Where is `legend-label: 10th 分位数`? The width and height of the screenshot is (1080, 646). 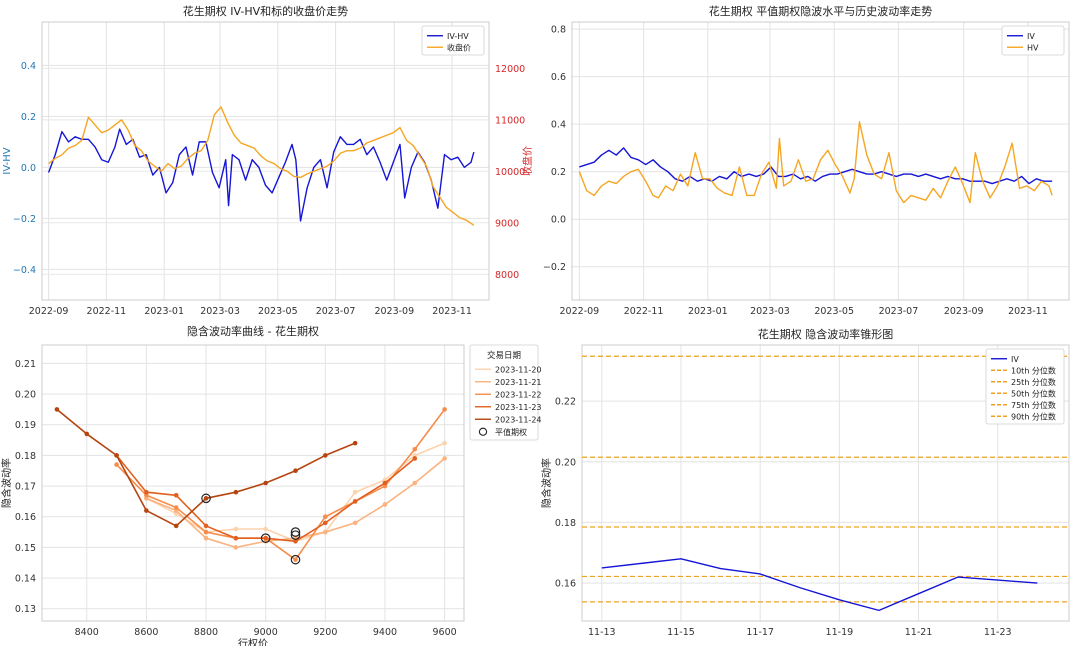
legend-label: 10th 分位数 is located at coordinates (1033, 370).